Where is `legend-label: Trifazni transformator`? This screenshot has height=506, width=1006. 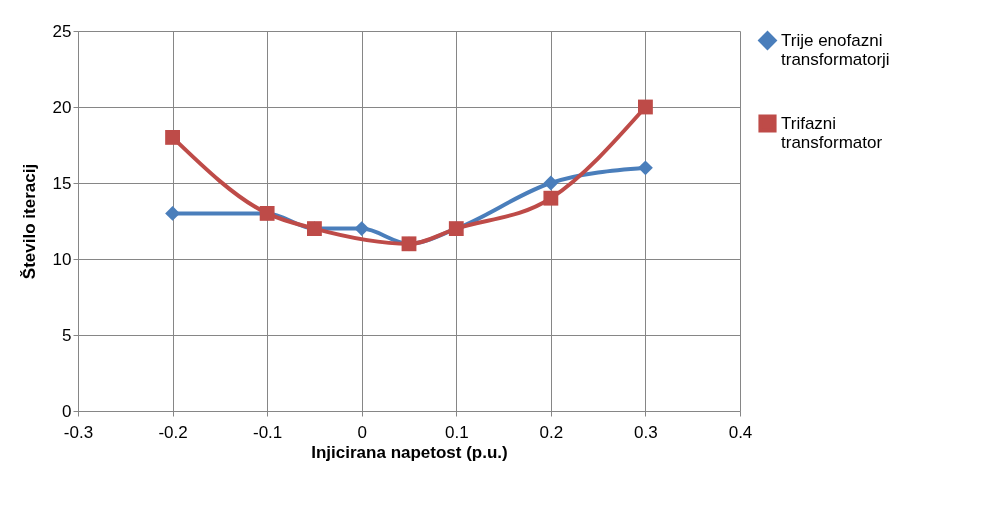 legend-label: Trifazni transformator is located at coordinates (832, 132).